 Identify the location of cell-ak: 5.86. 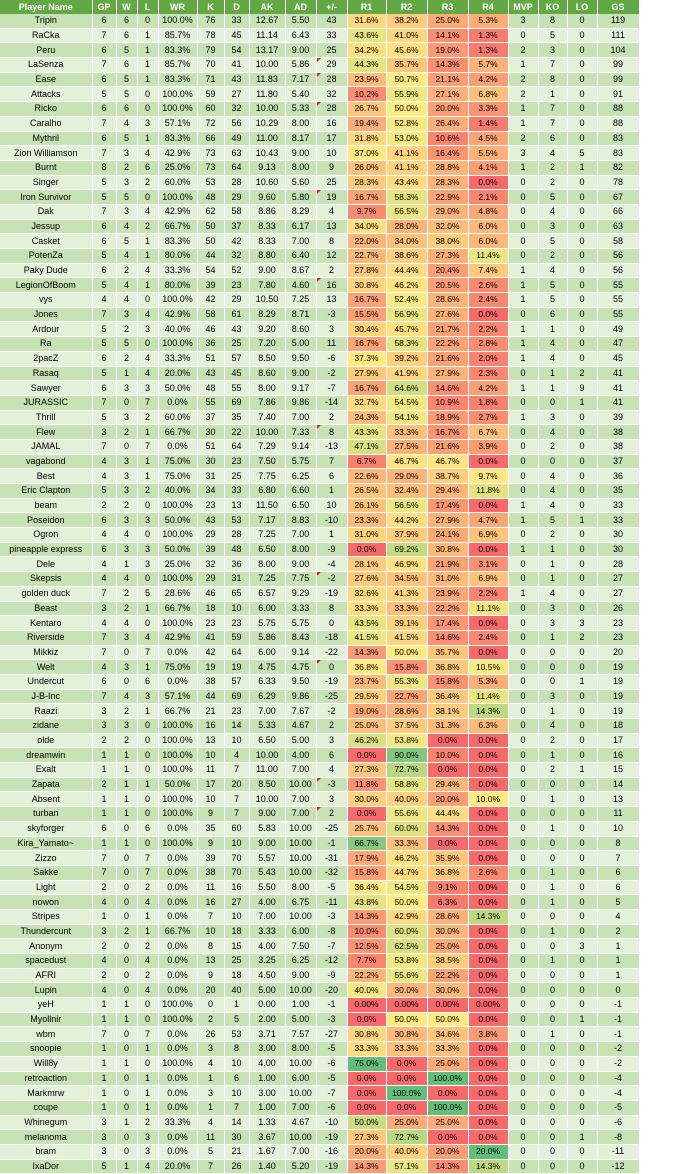
(267, 638).